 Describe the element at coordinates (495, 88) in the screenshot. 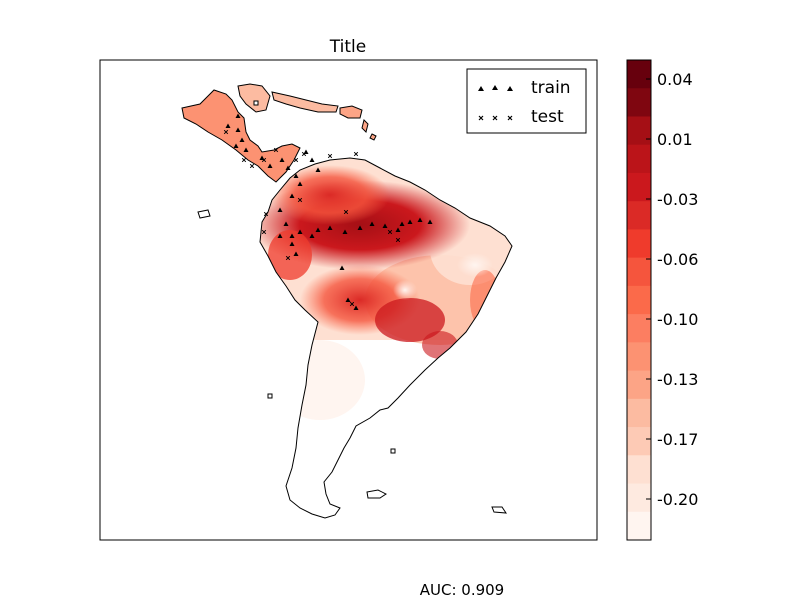

I see `legend-marker-train` at that location.